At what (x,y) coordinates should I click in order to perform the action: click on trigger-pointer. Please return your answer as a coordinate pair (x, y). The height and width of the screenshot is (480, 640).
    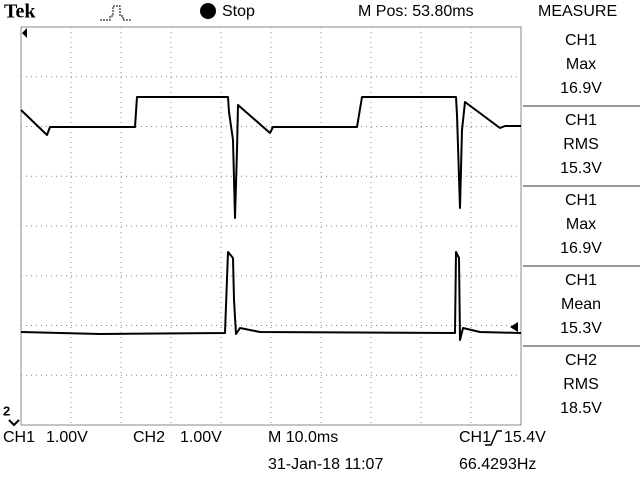
    Looking at the image, I should click on (514, 327).